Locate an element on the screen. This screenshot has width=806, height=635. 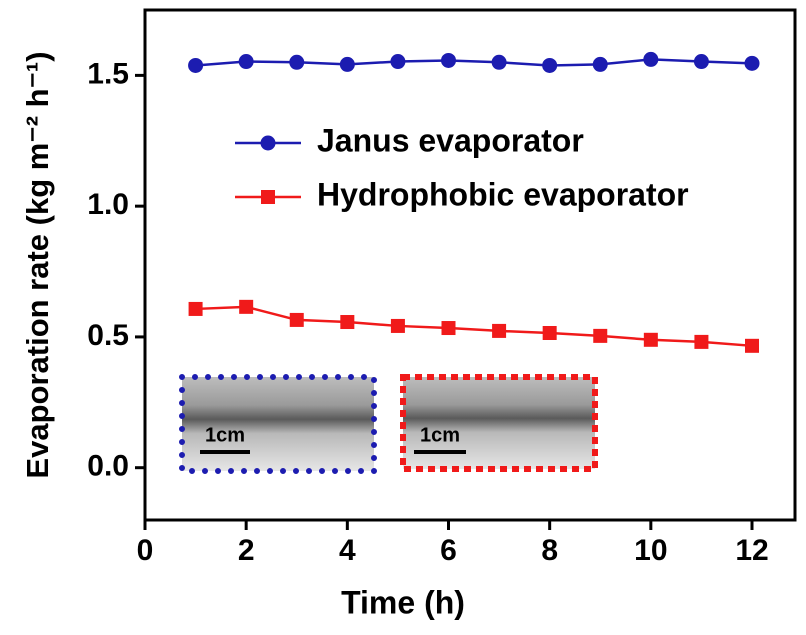
inset-photo-janus is located at coordinates (278, 424).